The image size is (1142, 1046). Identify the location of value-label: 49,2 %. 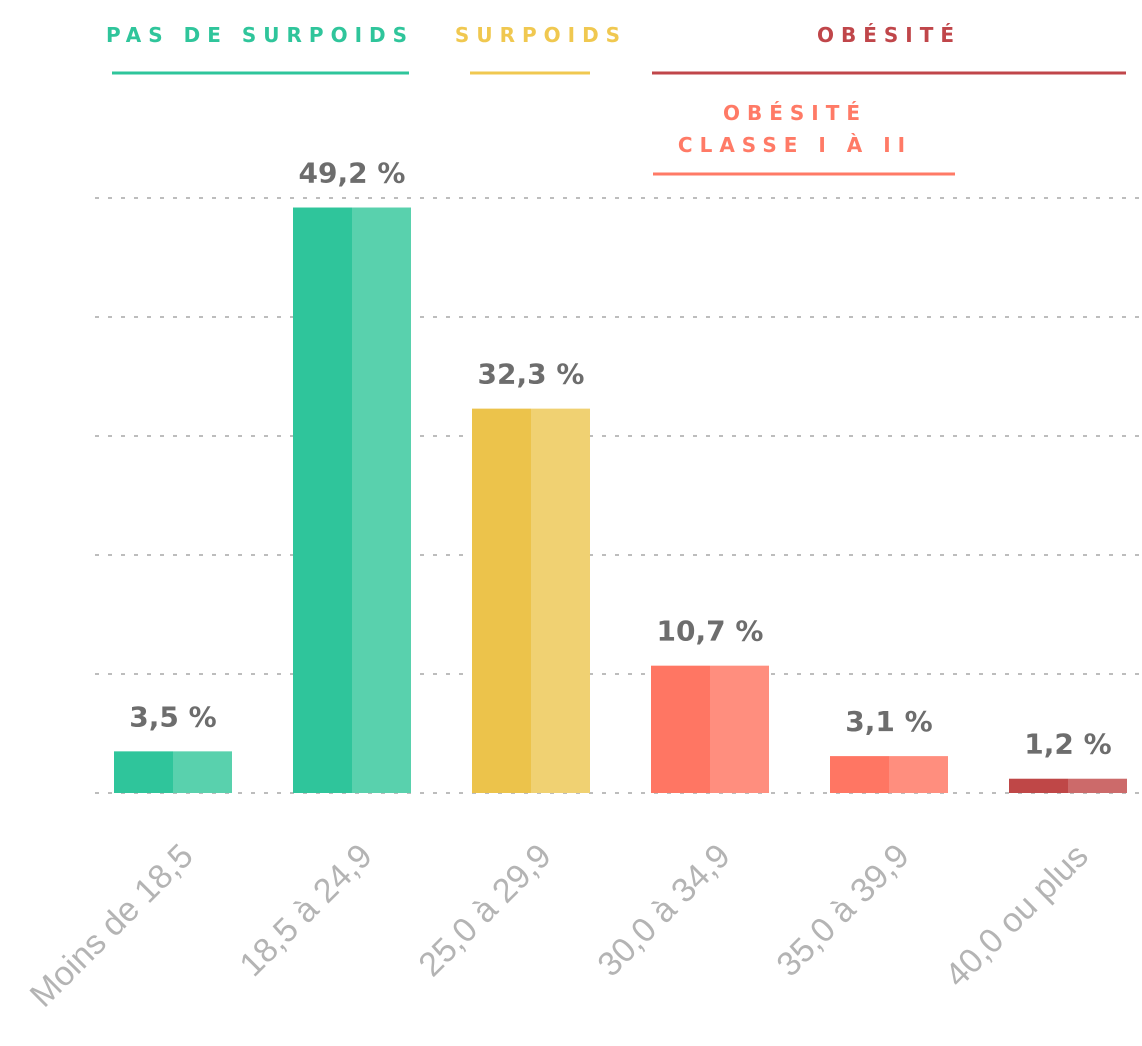
(352, 173).